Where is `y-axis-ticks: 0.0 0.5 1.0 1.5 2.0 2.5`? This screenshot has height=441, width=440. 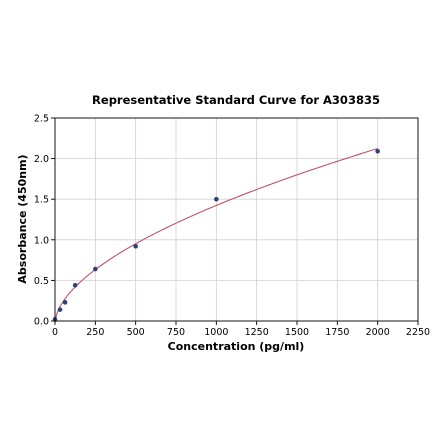
y-axis-ticks: 0.0 0.5 1.0 1.5 2.0 2.5 is located at coordinates (44, 221).